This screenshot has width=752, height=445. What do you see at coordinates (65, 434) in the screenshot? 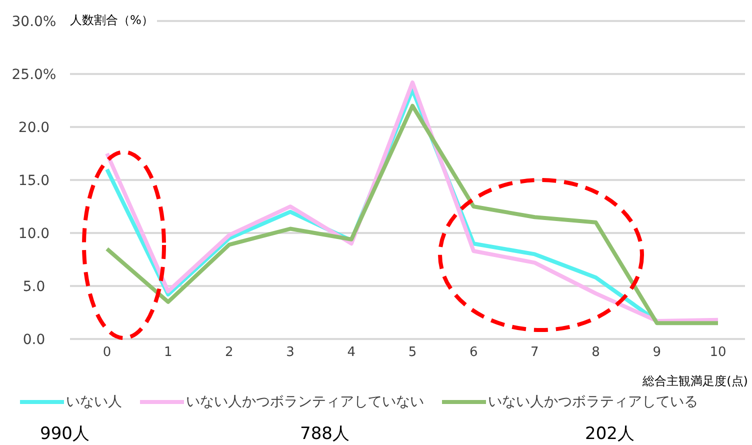
I see `text: 990人` at bounding box center [65, 434].